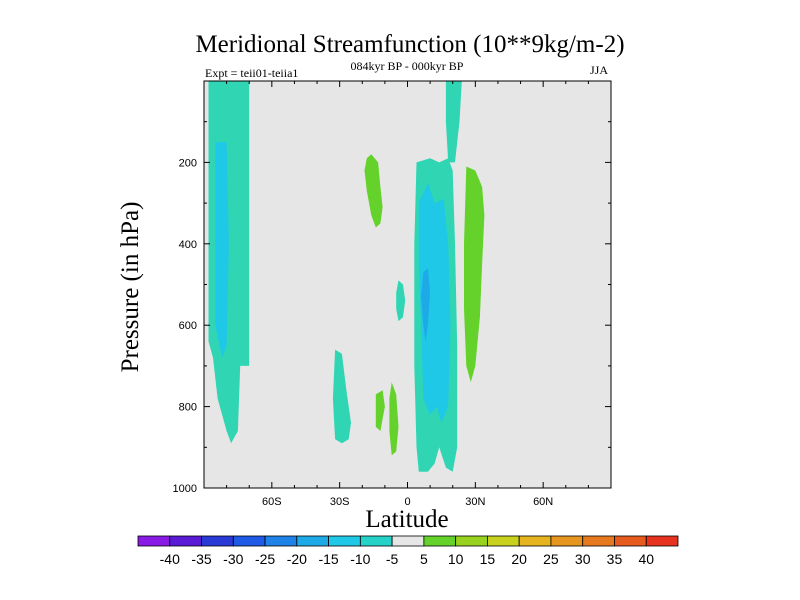  What do you see at coordinates (543, 502) in the screenshot?
I see `x-tick-label: 60N` at bounding box center [543, 502].